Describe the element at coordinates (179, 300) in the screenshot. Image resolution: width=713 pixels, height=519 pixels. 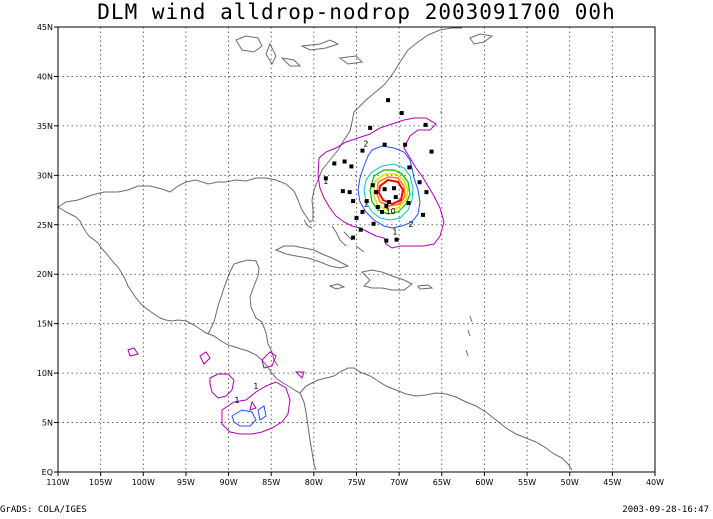
I see `coastline-gulf-mexico` at that location.